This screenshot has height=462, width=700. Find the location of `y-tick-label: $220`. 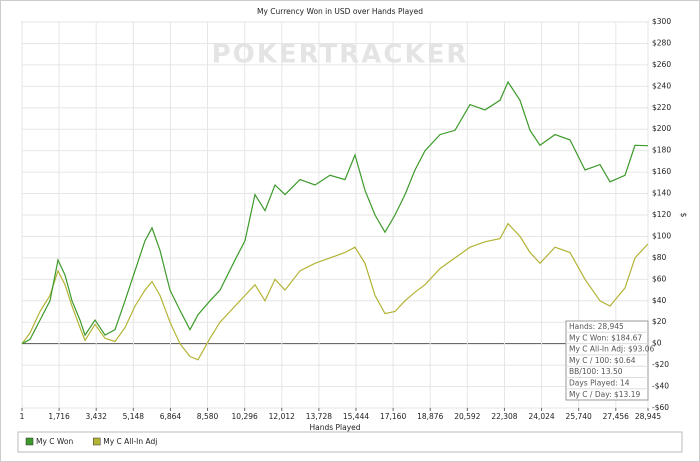

y-tick-label: $220 is located at coordinates (661, 107).